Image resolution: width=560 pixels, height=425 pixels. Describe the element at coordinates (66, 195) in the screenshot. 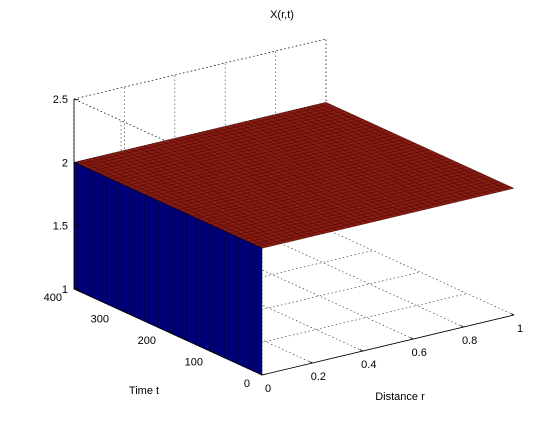

I see `z-axis-ticks: 1 1.5 2 2.5` at that location.